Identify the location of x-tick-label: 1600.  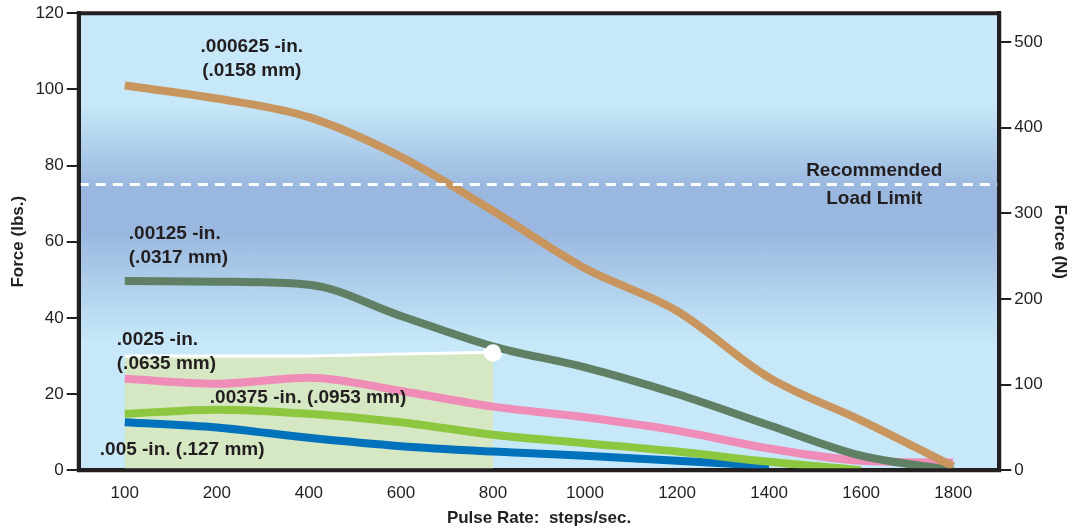
(861, 493).